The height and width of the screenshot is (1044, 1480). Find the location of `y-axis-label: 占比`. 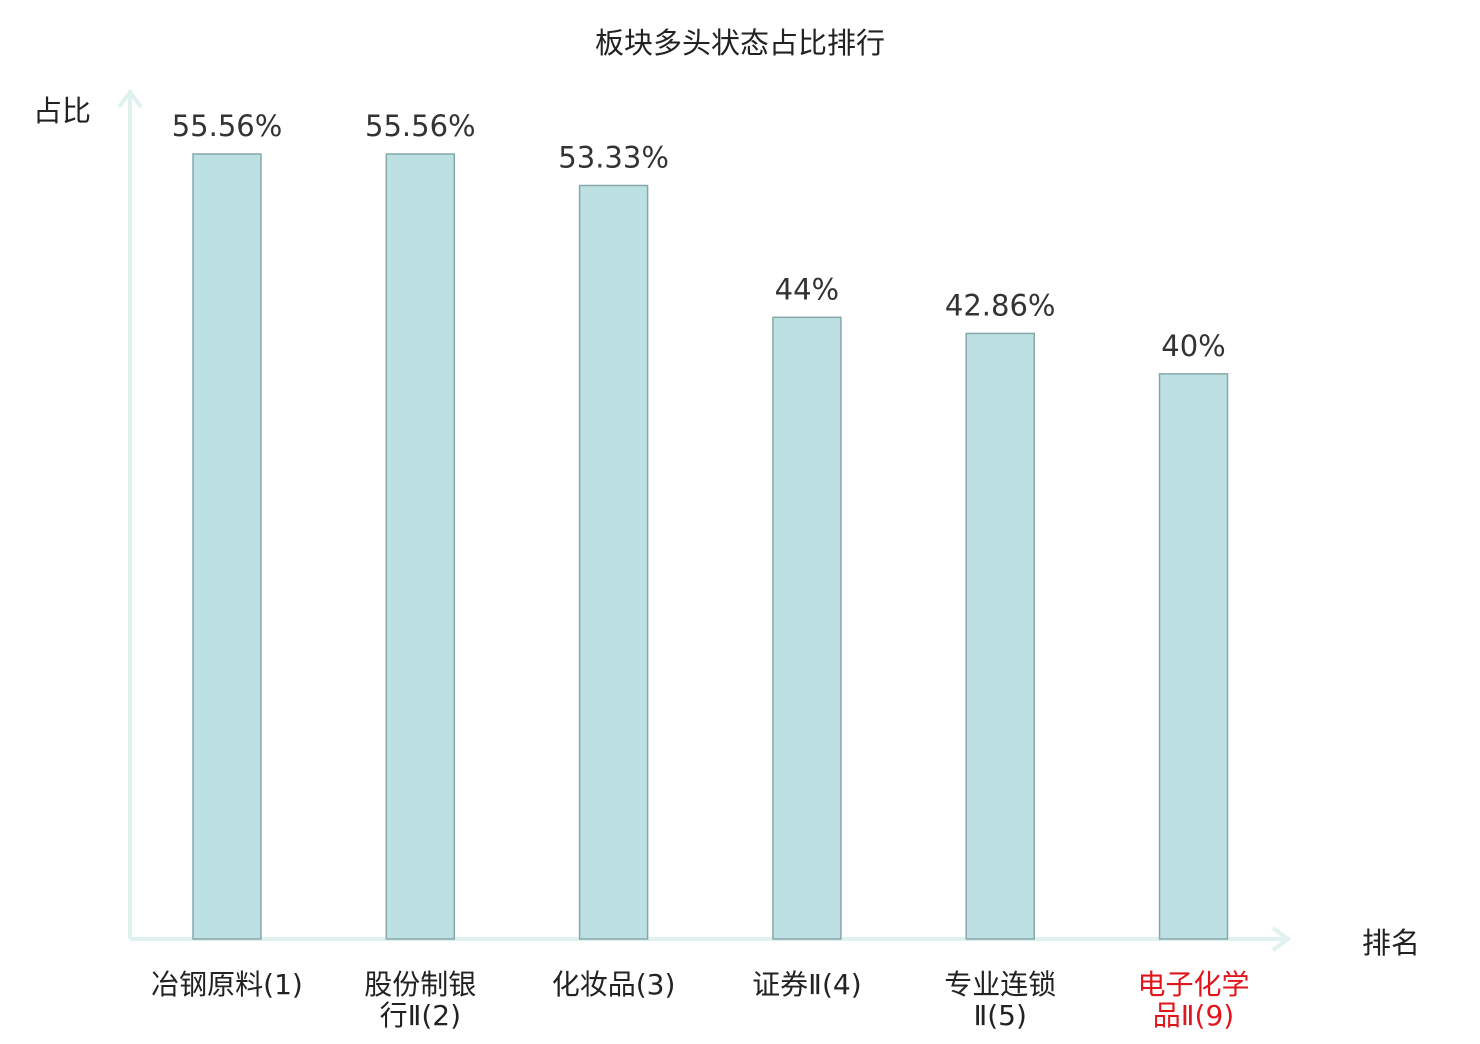

y-axis-label: 占比 is located at coordinates (62, 111).